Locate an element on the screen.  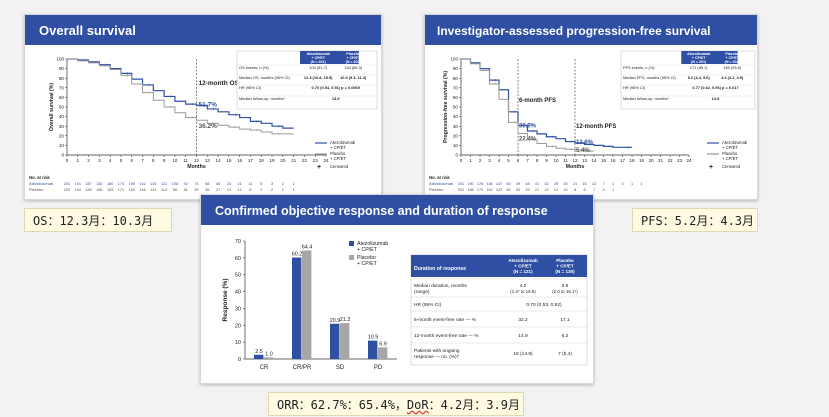
dor-header-placebo: Placebo is located at coordinates (565, 260).